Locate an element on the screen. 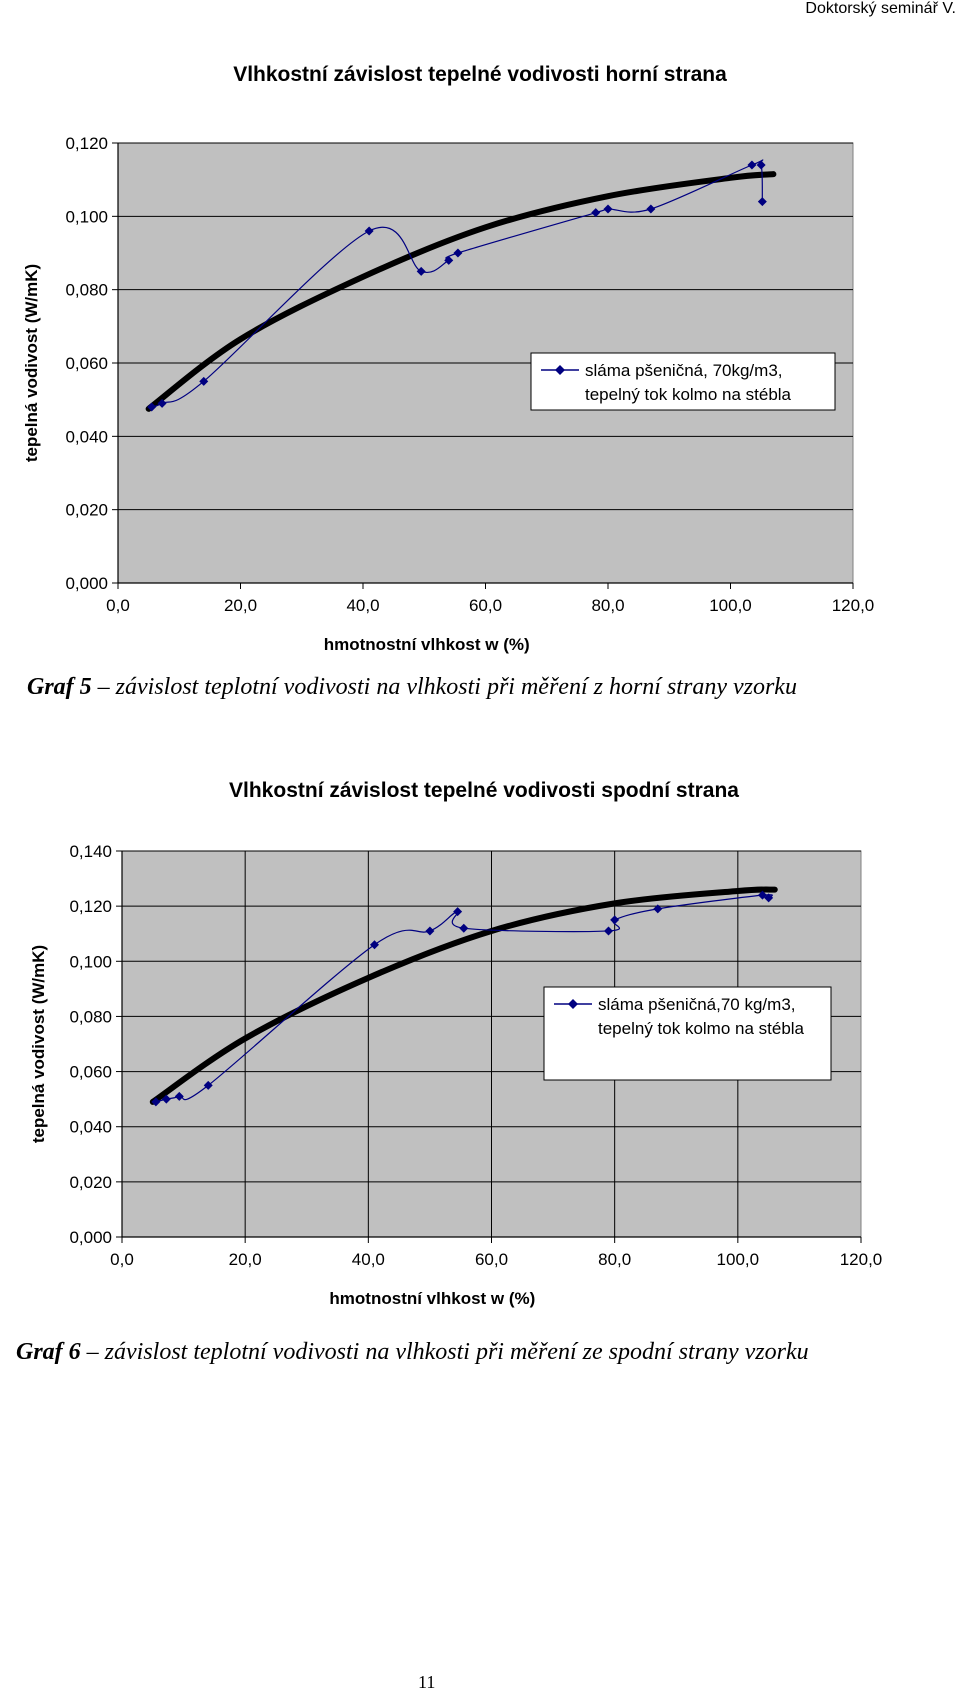 This screenshot has height=1693, width=960. caption-label: Graf 6 is located at coordinates (48, 1352).